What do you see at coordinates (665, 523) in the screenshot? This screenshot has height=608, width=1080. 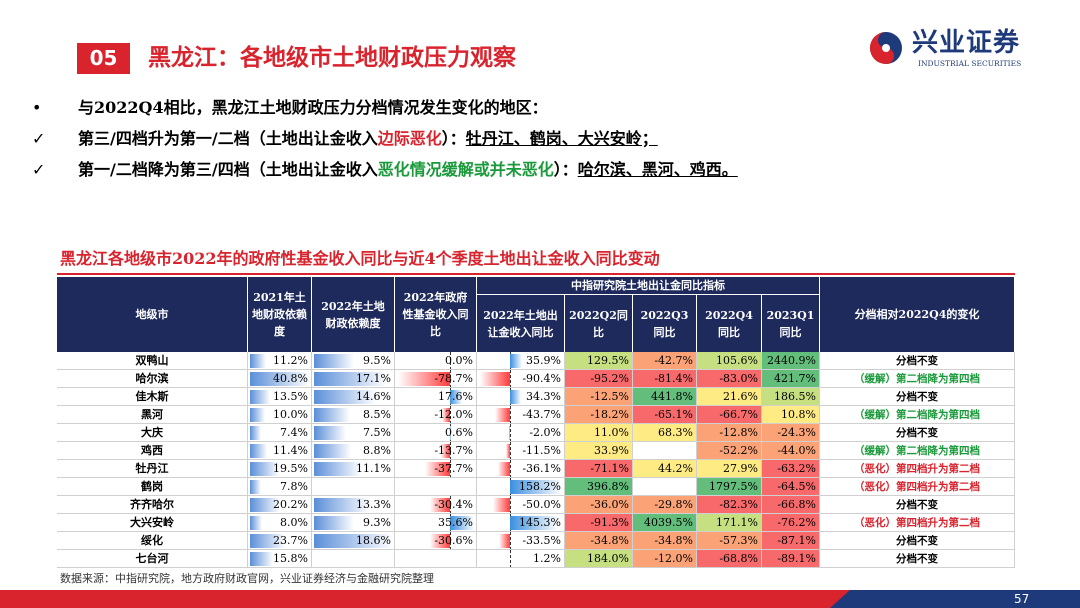 I see `table-cell: 4039.5%` at bounding box center [665, 523].